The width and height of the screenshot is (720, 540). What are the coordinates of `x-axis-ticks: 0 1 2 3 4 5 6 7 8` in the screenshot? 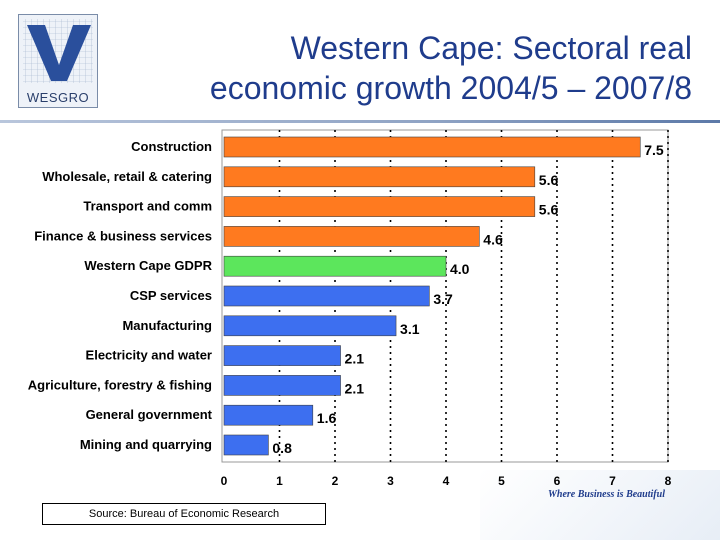 It's located at (446, 481).